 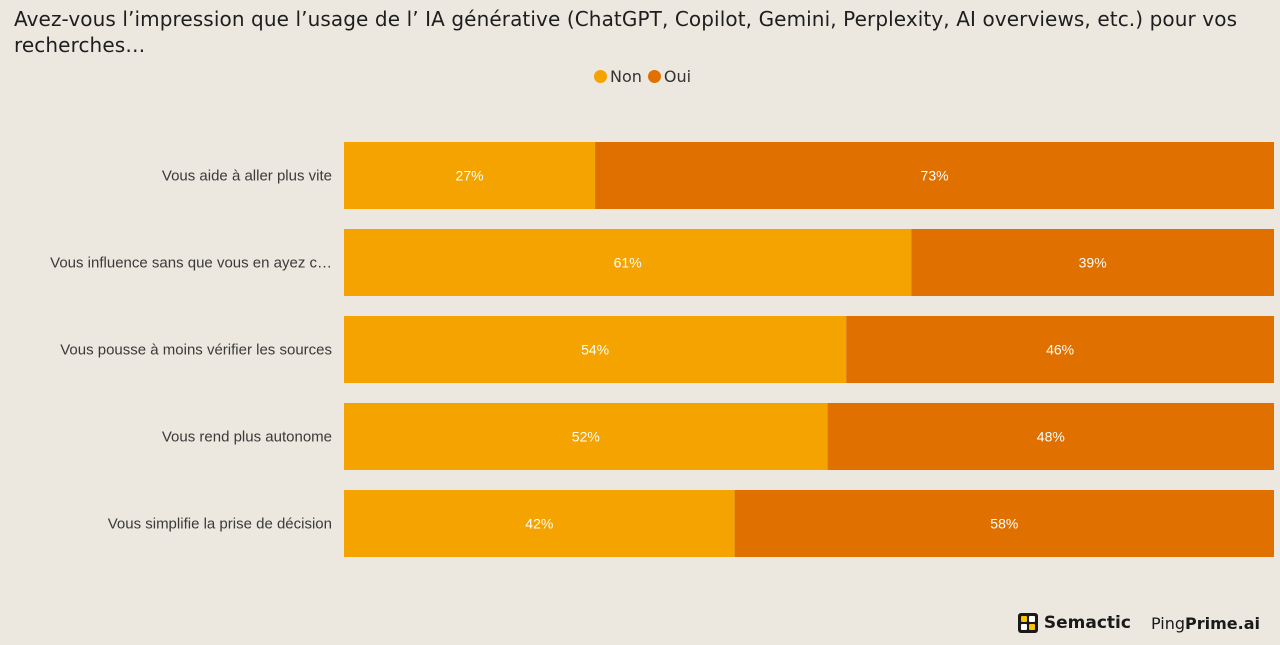 What do you see at coordinates (645, 76) in the screenshot?
I see `legend: Non Oui` at bounding box center [645, 76].